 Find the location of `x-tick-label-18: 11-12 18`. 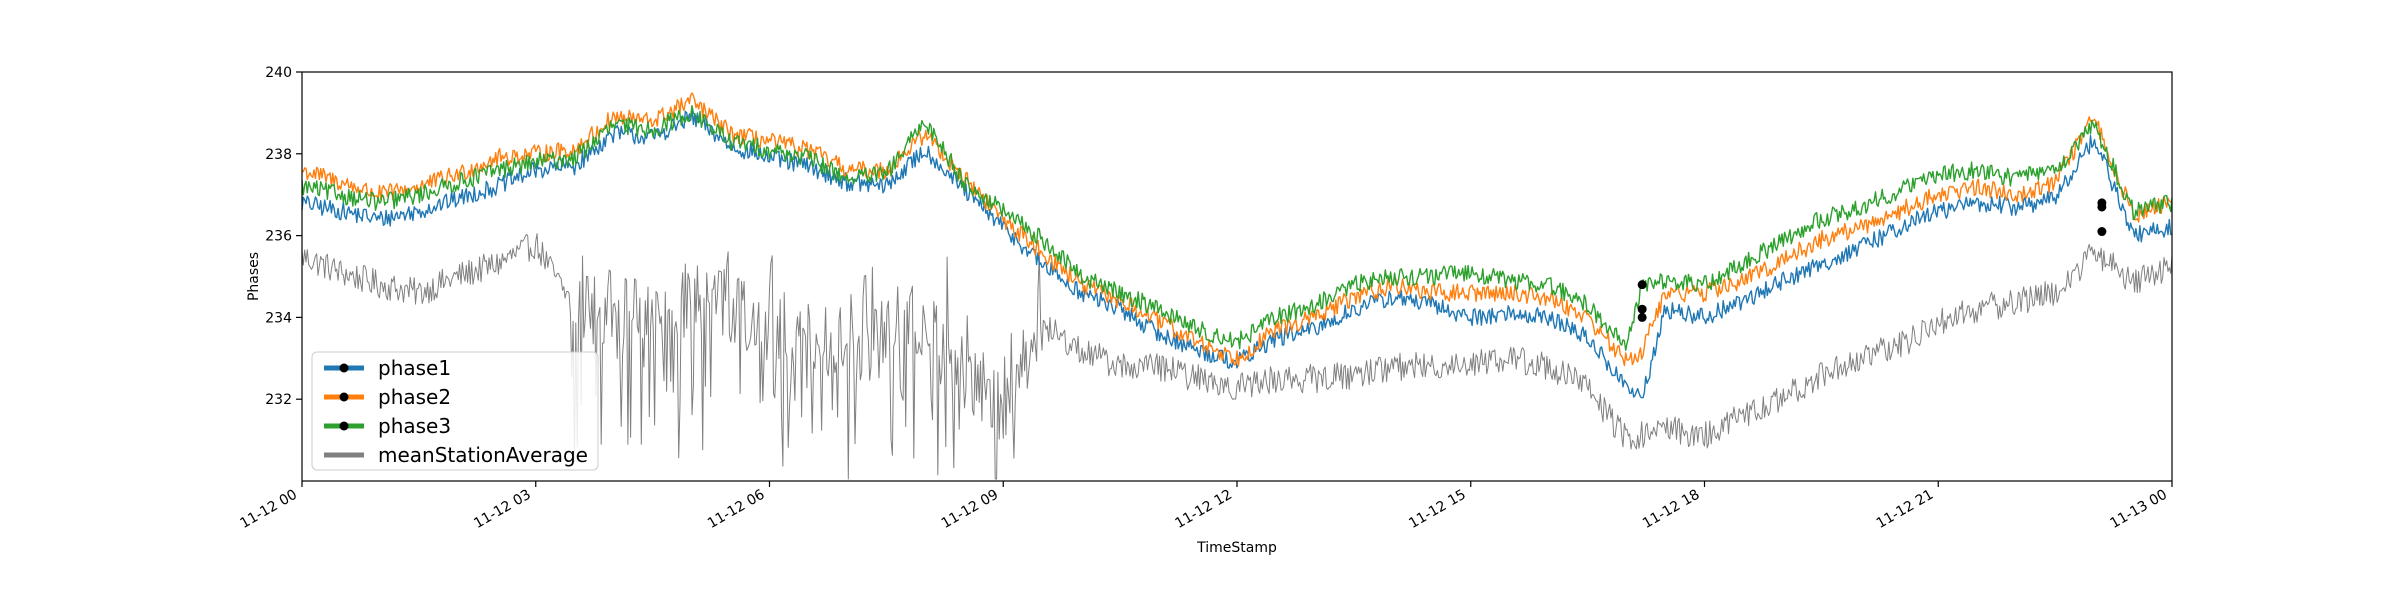

x-tick-label-18: 11-12 18 is located at coordinates (1671, 509).